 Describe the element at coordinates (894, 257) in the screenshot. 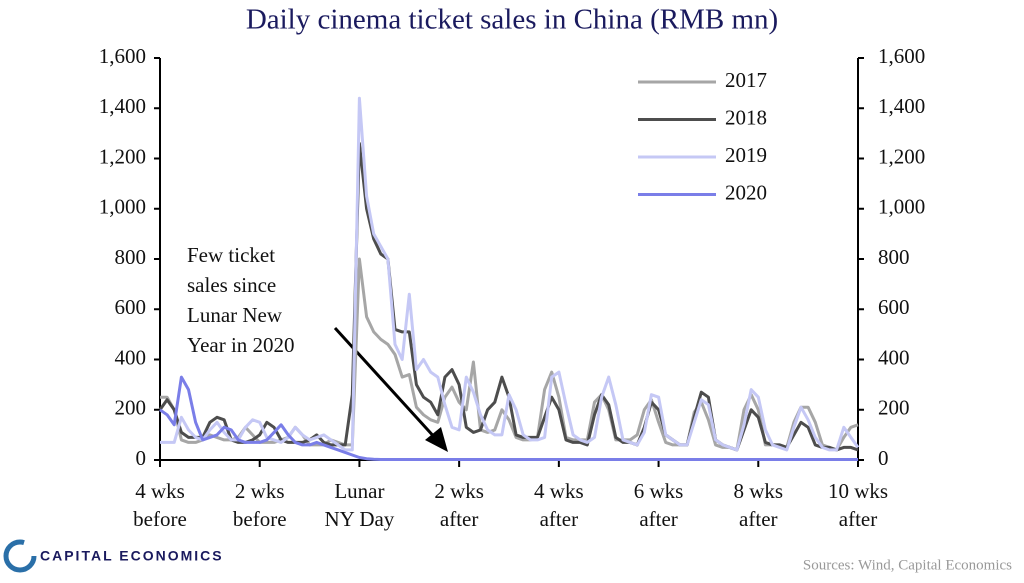

I see `y2-tick-label: 800` at that location.